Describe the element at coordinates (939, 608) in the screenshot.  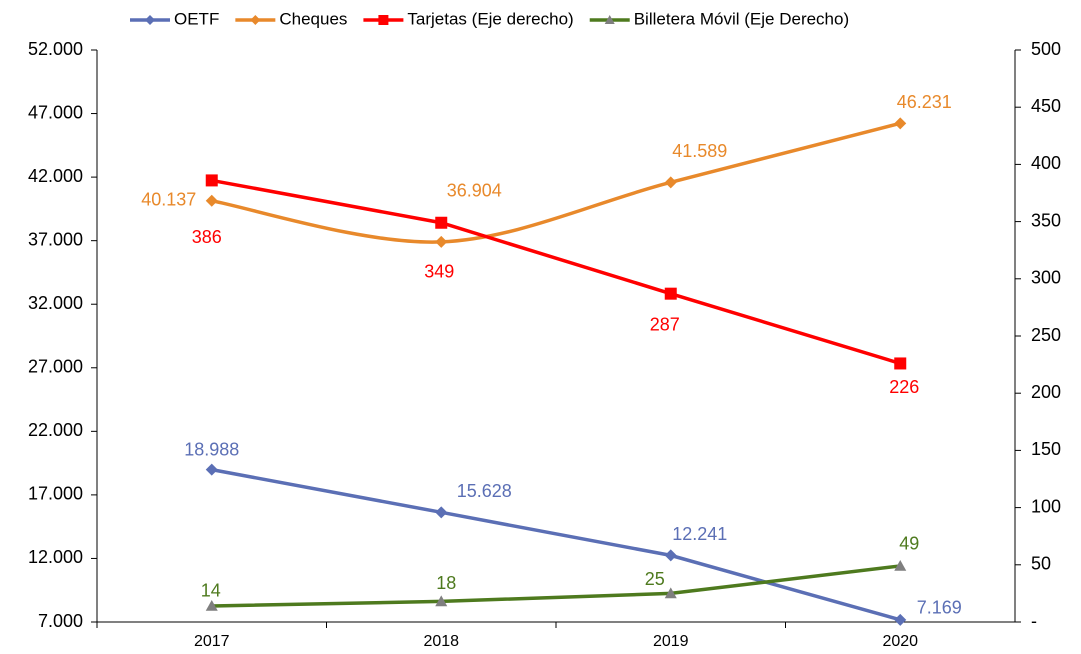
I see `data-label: 7.169` at that location.